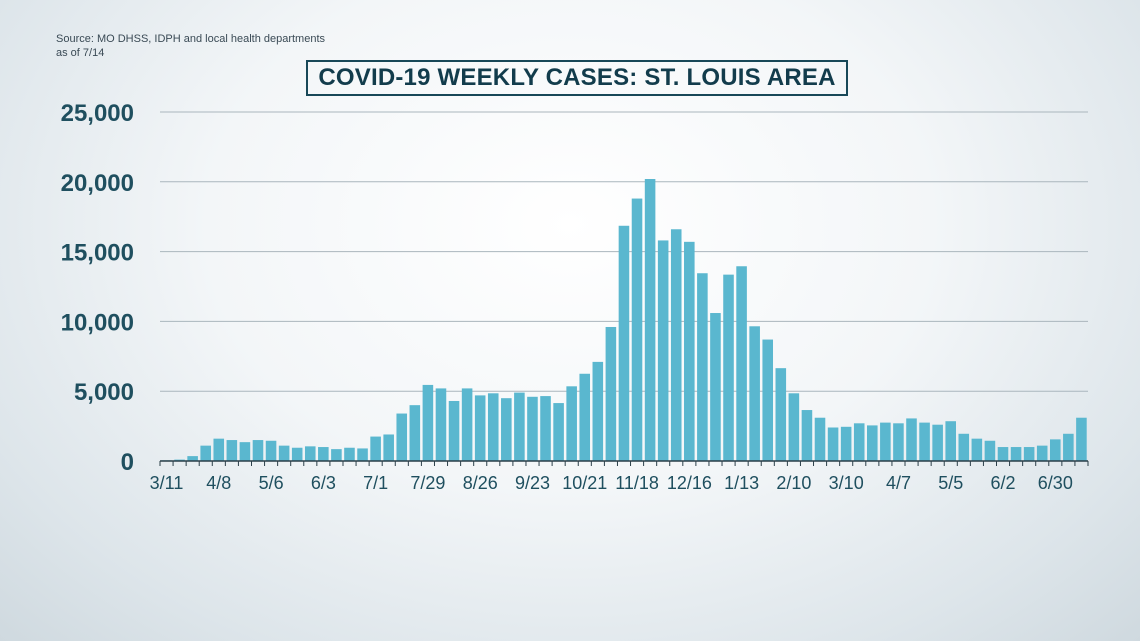  What do you see at coordinates (480, 483) in the screenshot?
I see `x-tick-label: 8/26` at bounding box center [480, 483].